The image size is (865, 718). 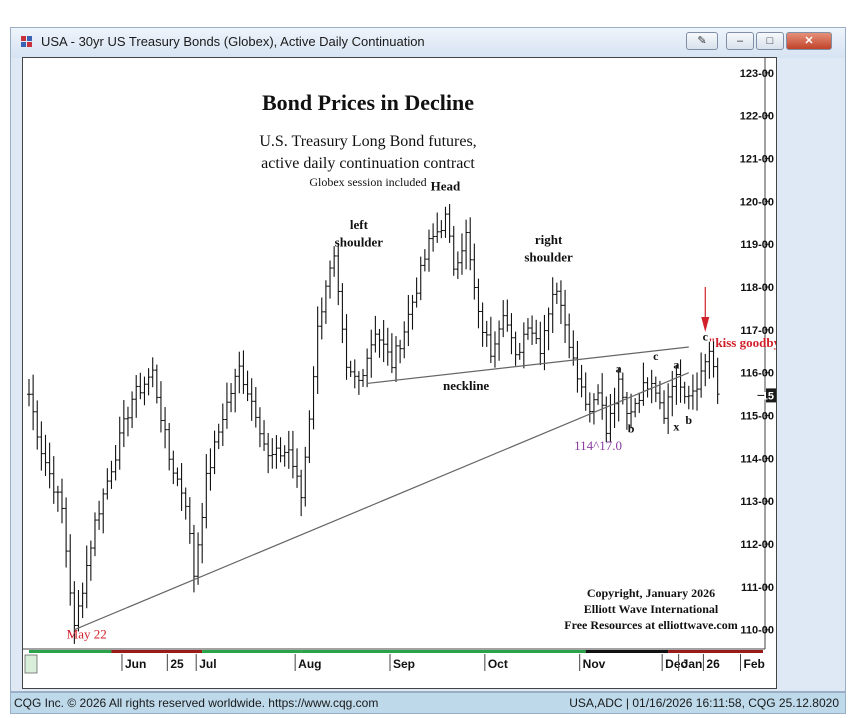 I want to click on x-tick-label: Jun, so click(x=135, y=664).